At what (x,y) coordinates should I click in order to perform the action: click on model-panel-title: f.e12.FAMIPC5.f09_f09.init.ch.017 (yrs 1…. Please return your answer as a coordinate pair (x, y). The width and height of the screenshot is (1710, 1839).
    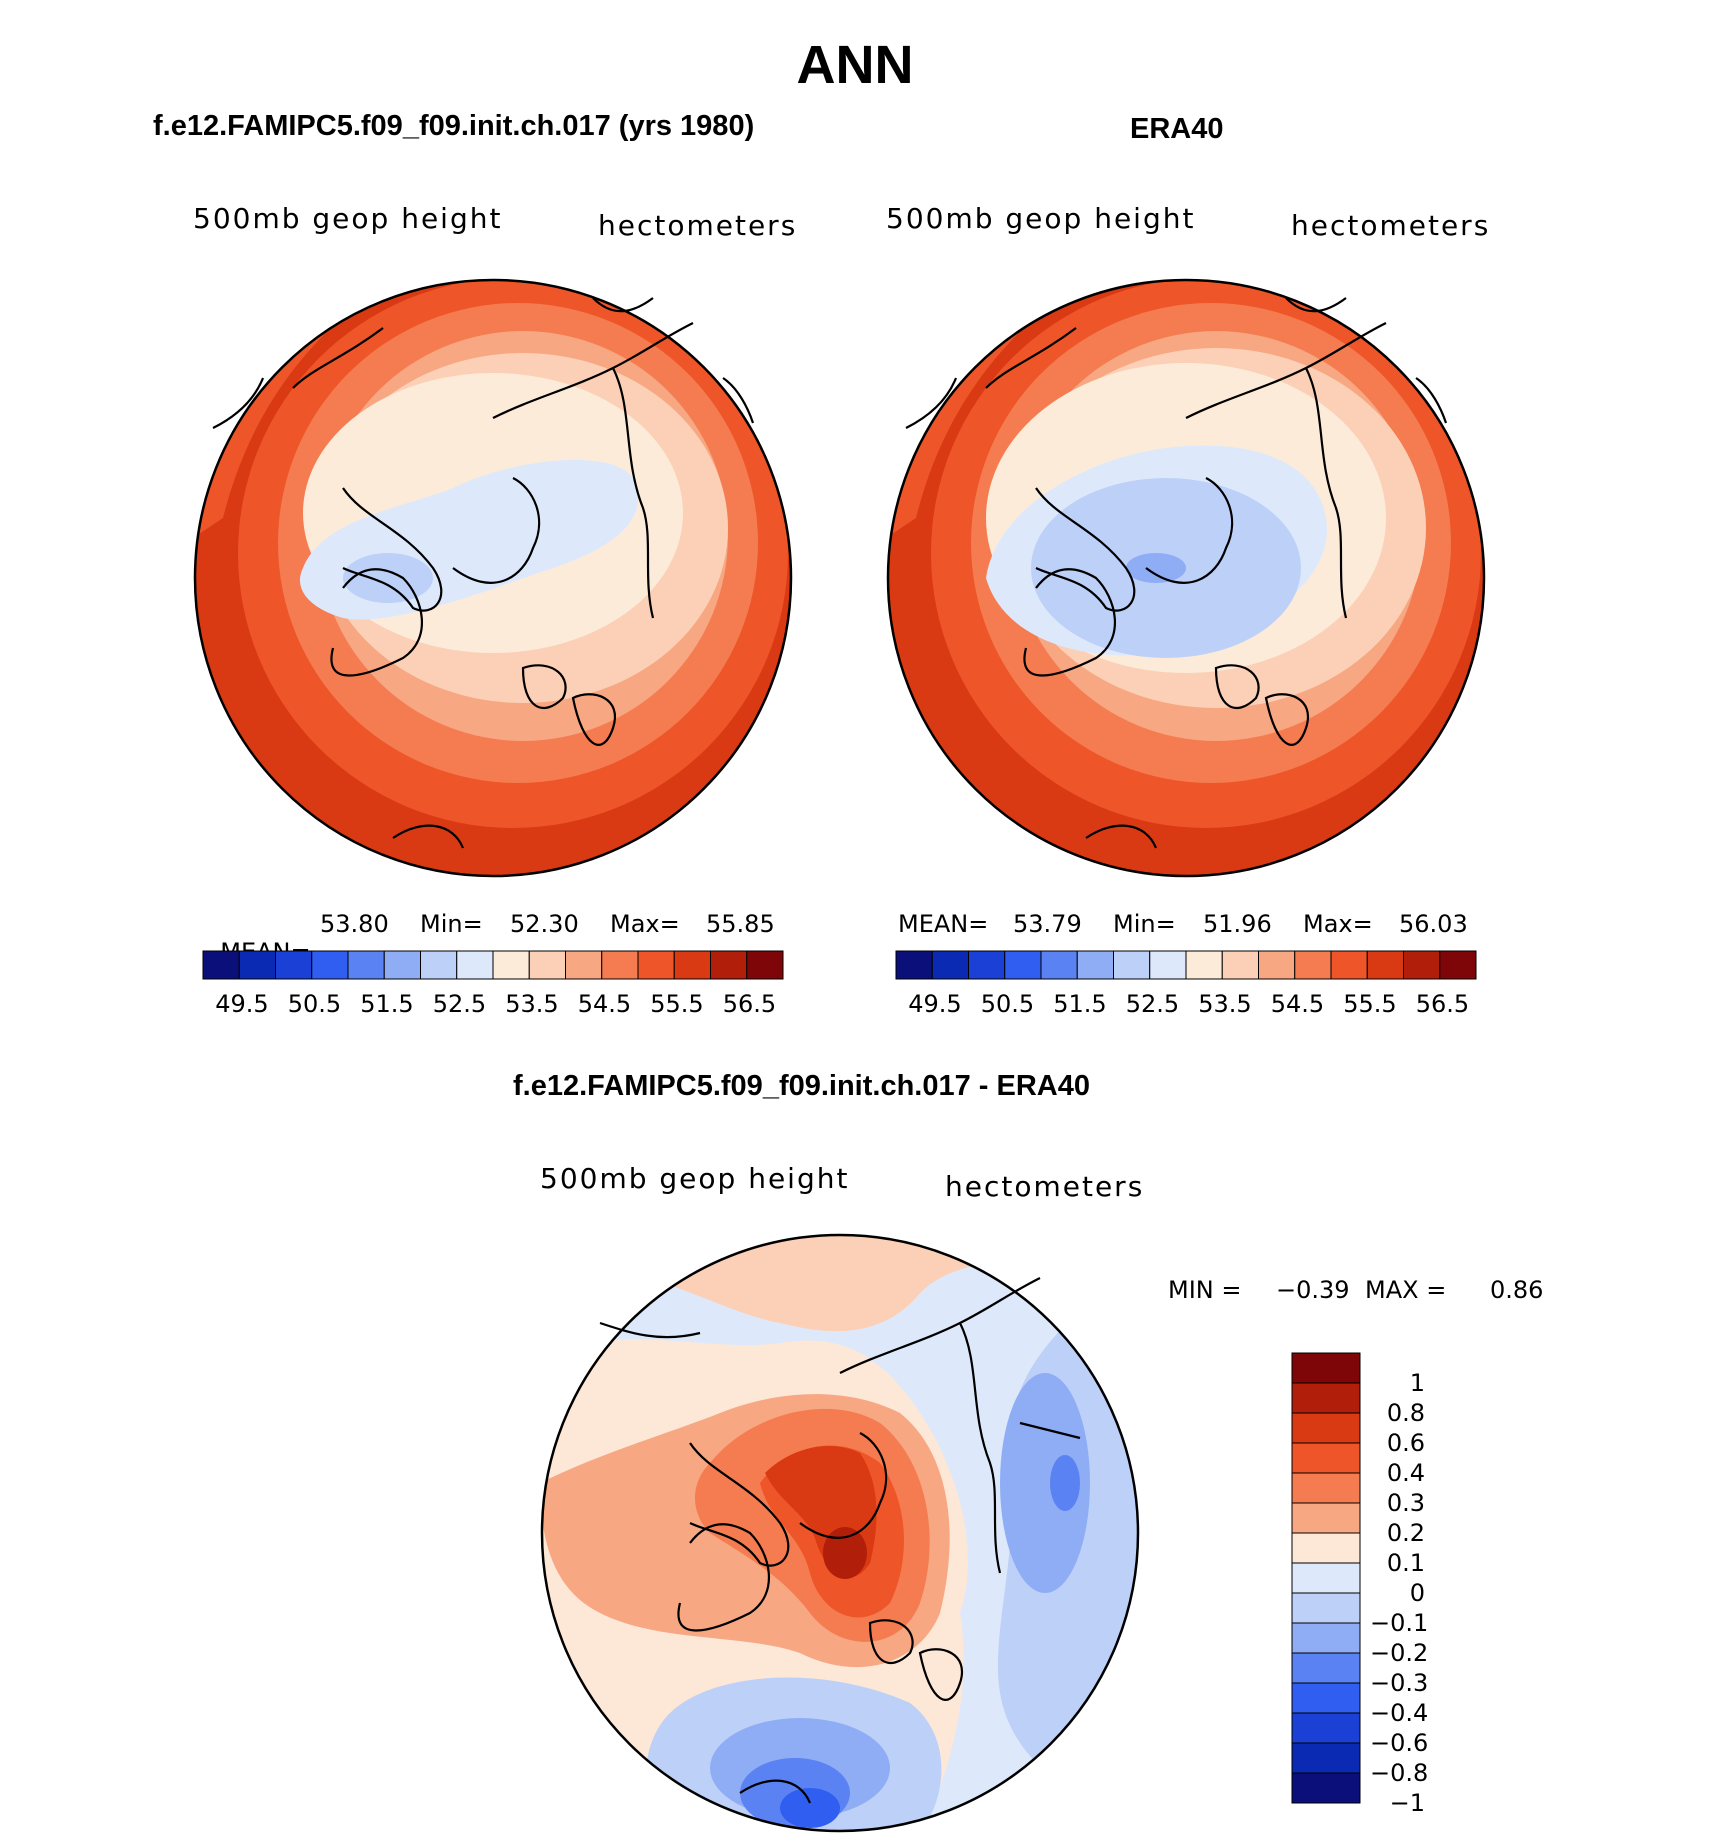
    Looking at the image, I should click on (454, 126).